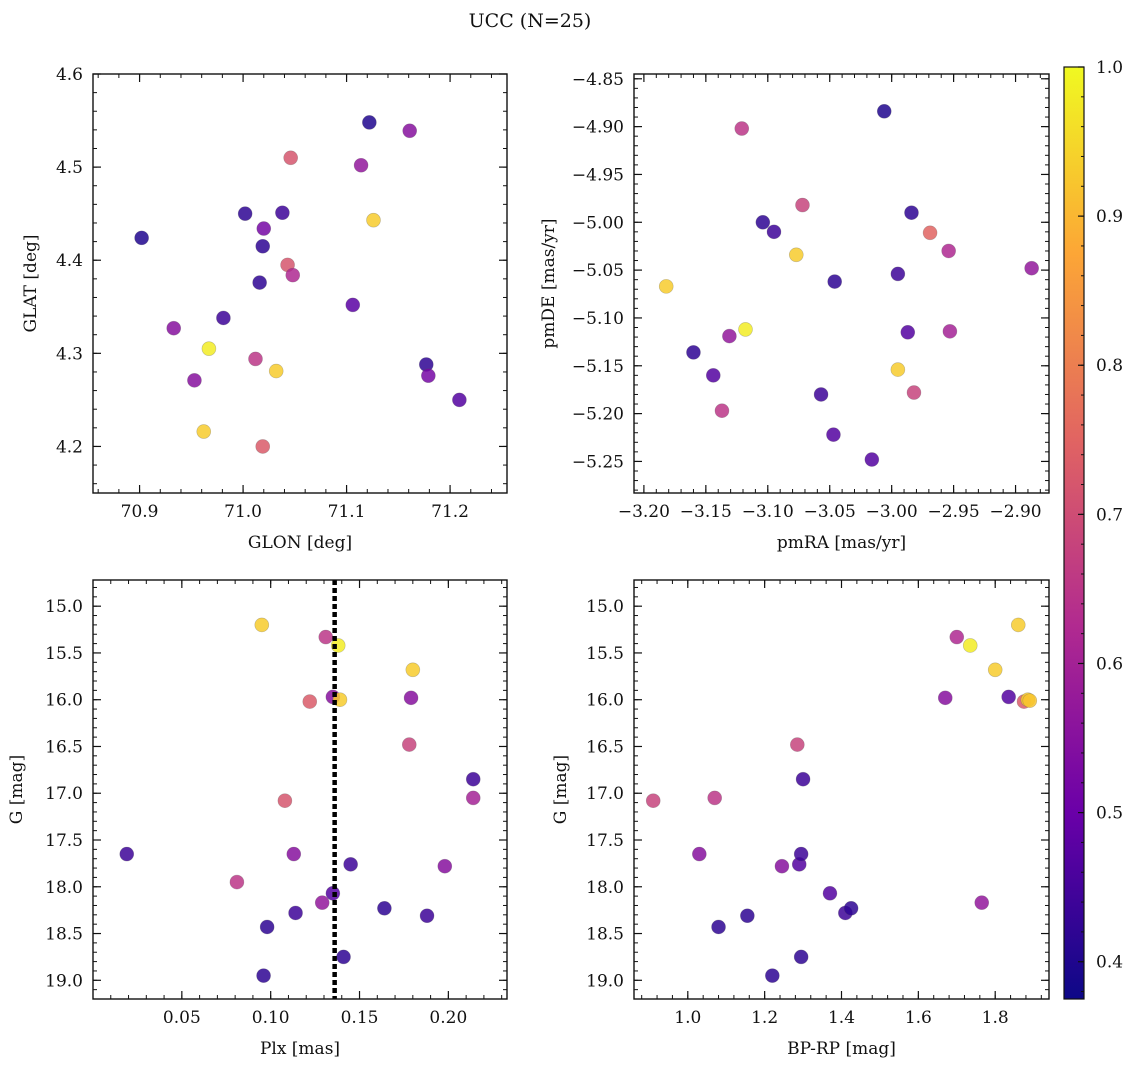 The height and width of the screenshot is (1067, 1136). Describe the element at coordinates (598, 128) in the screenshot. I see `y-tick-label: −4.90` at that location.